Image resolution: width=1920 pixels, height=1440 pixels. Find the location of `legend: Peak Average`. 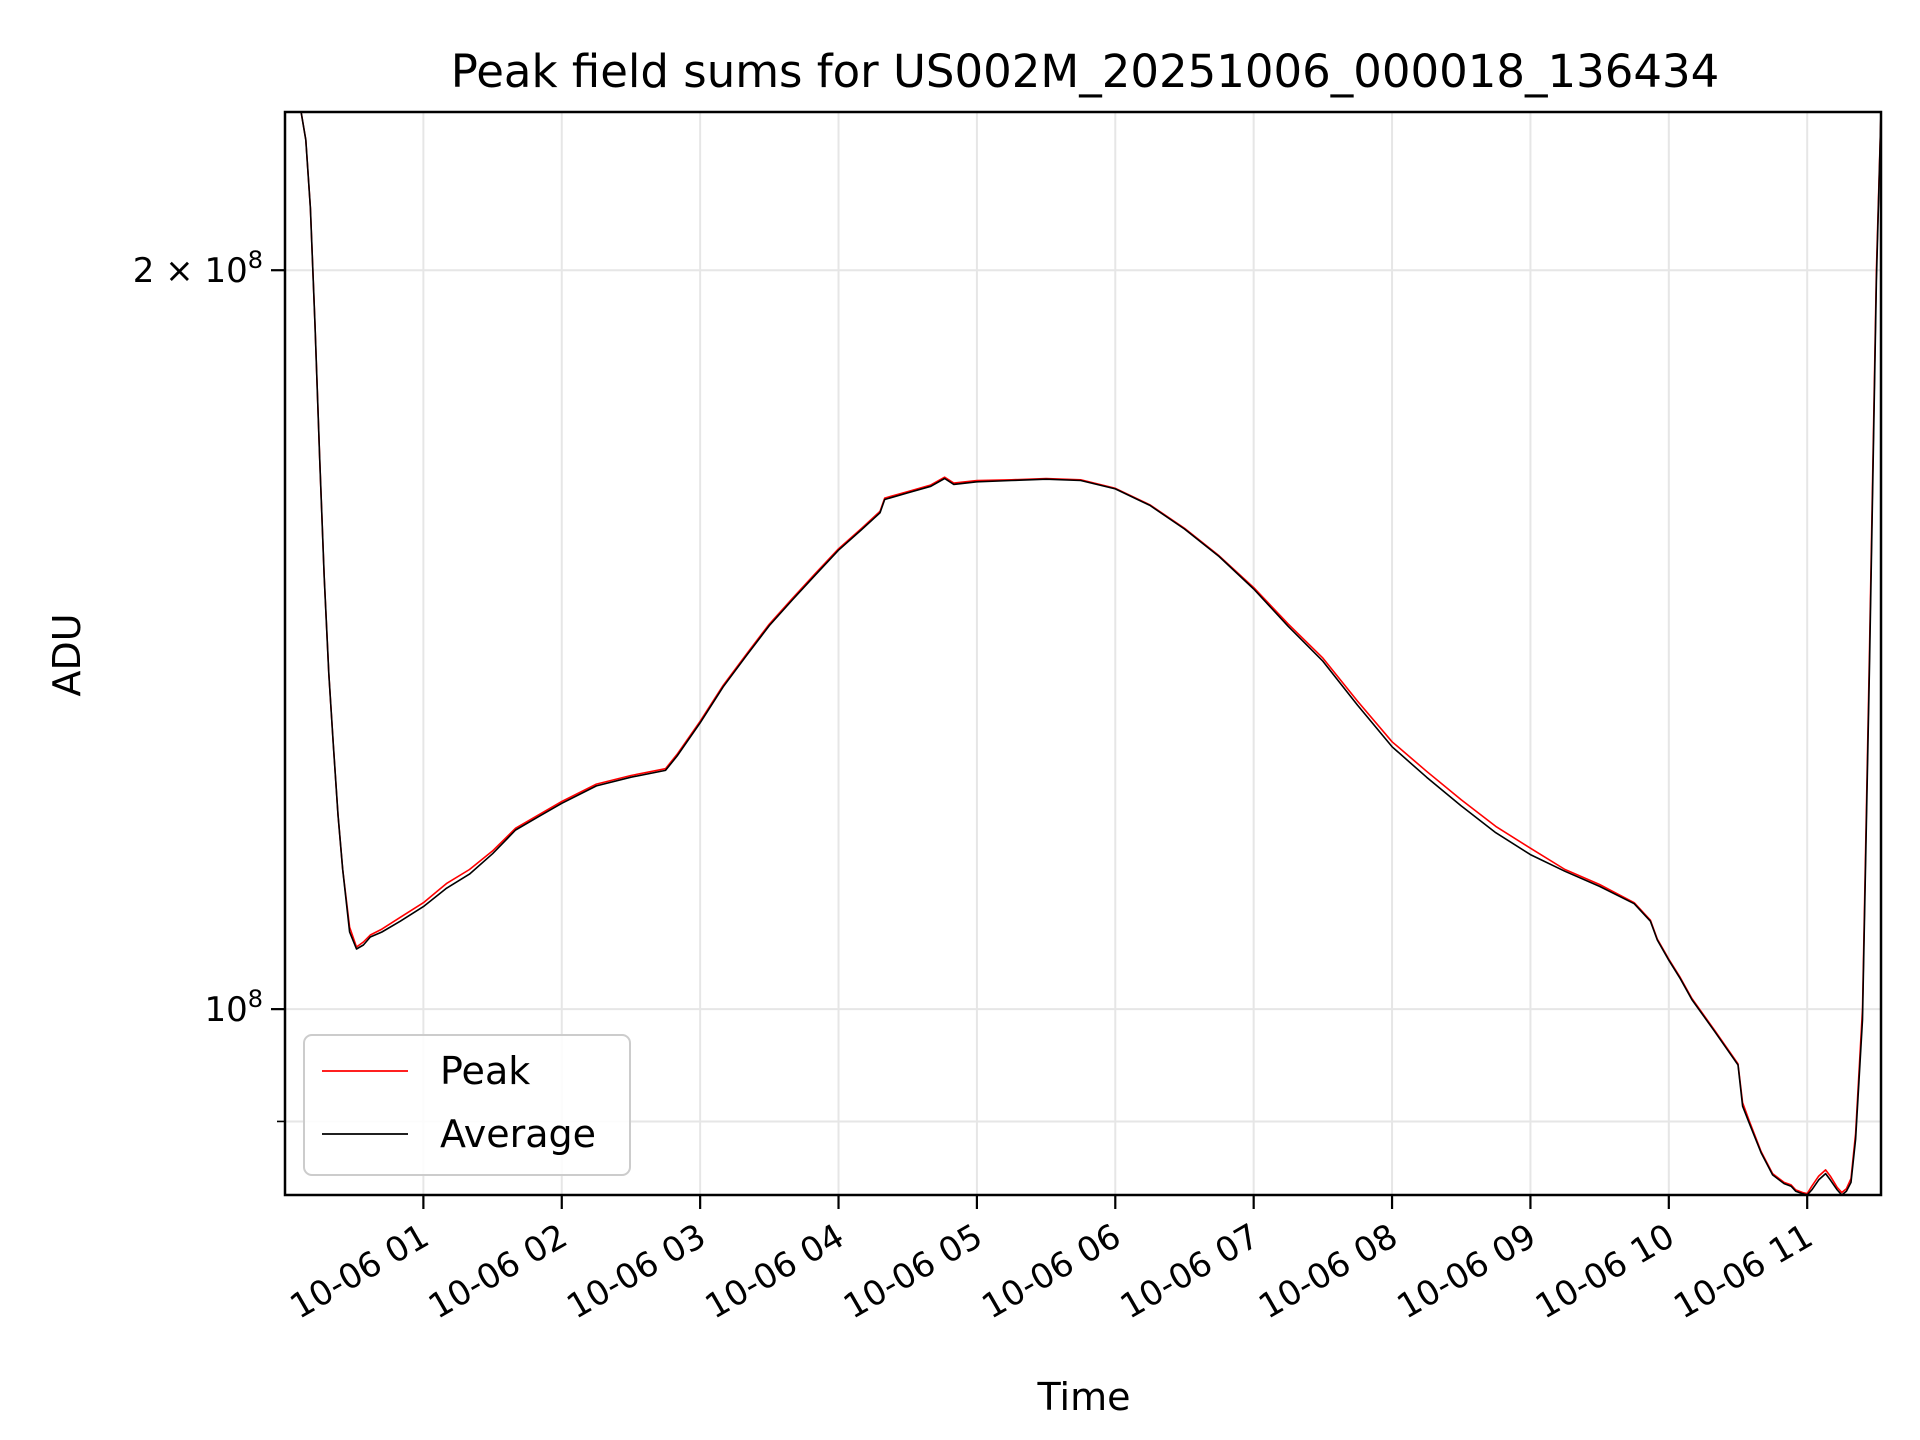

legend: Peak Average is located at coordinates (467, 1105).